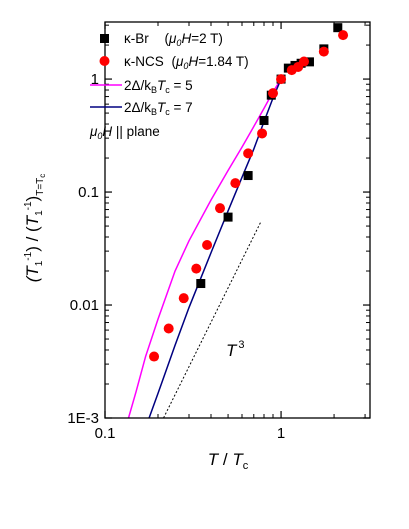 The height and width of the screenshot is (529, 409). Describe the element at coordinates (210, 62) in the screenshot. I see `legend-field-kncs: (μ0H=1.84 T)` at that location.